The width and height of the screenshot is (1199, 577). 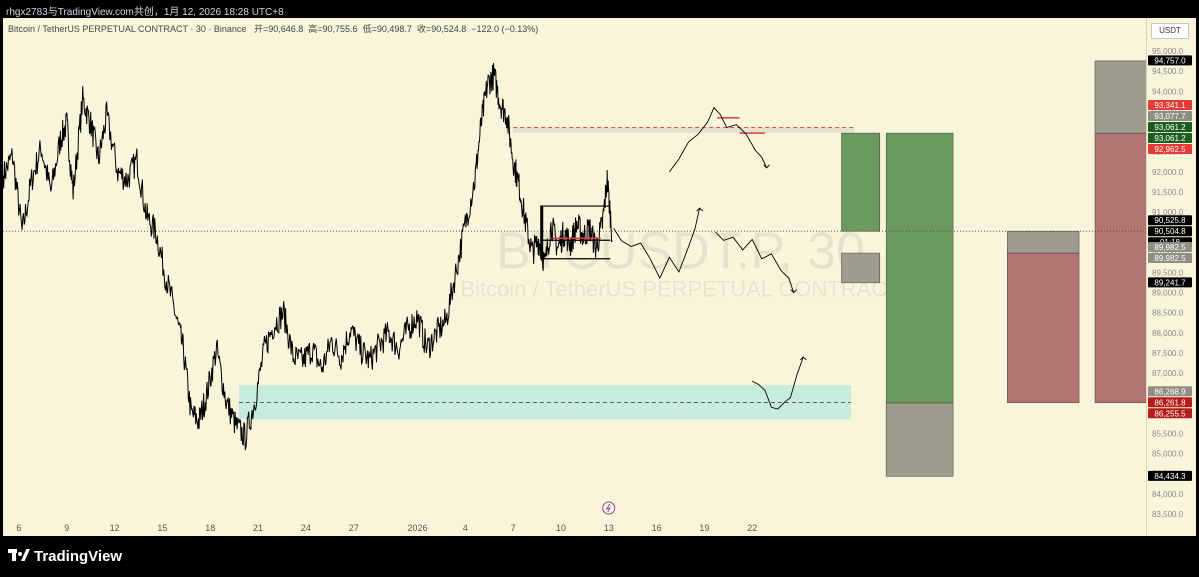 I want to click on y-tick-label: 95,000.0, so click(x=1168, y=51).